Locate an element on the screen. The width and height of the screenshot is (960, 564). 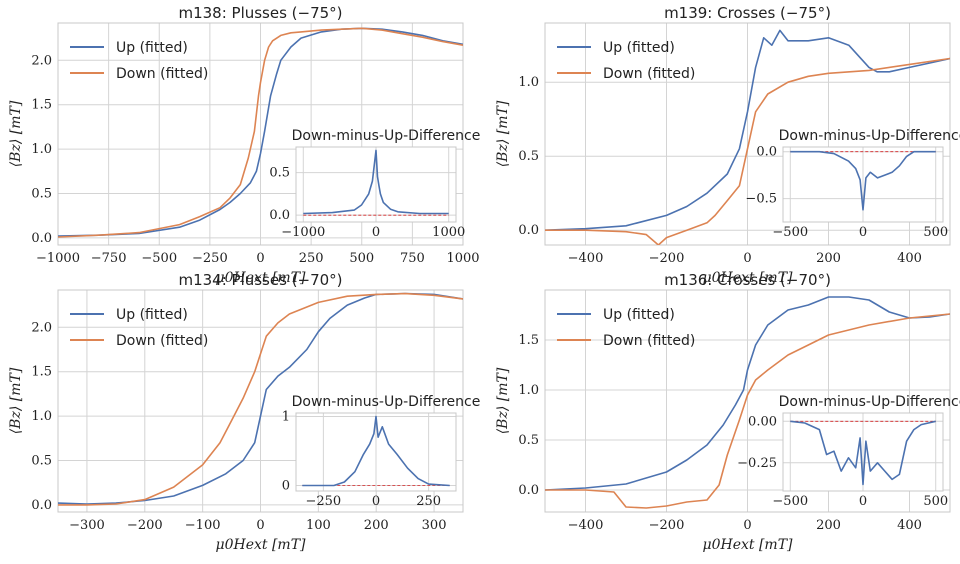
y-tick-label: 1 is located at coordinates (286, 416).